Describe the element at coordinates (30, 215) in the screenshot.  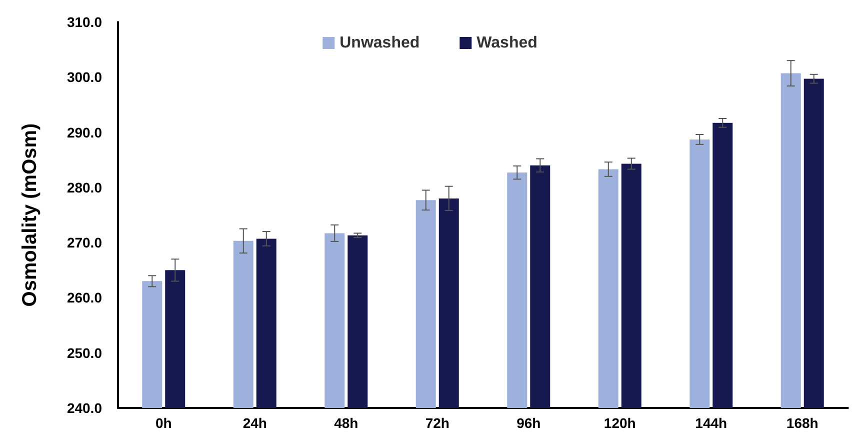
I see `y-axis-title: Osmolality (mOsm)` at that location.